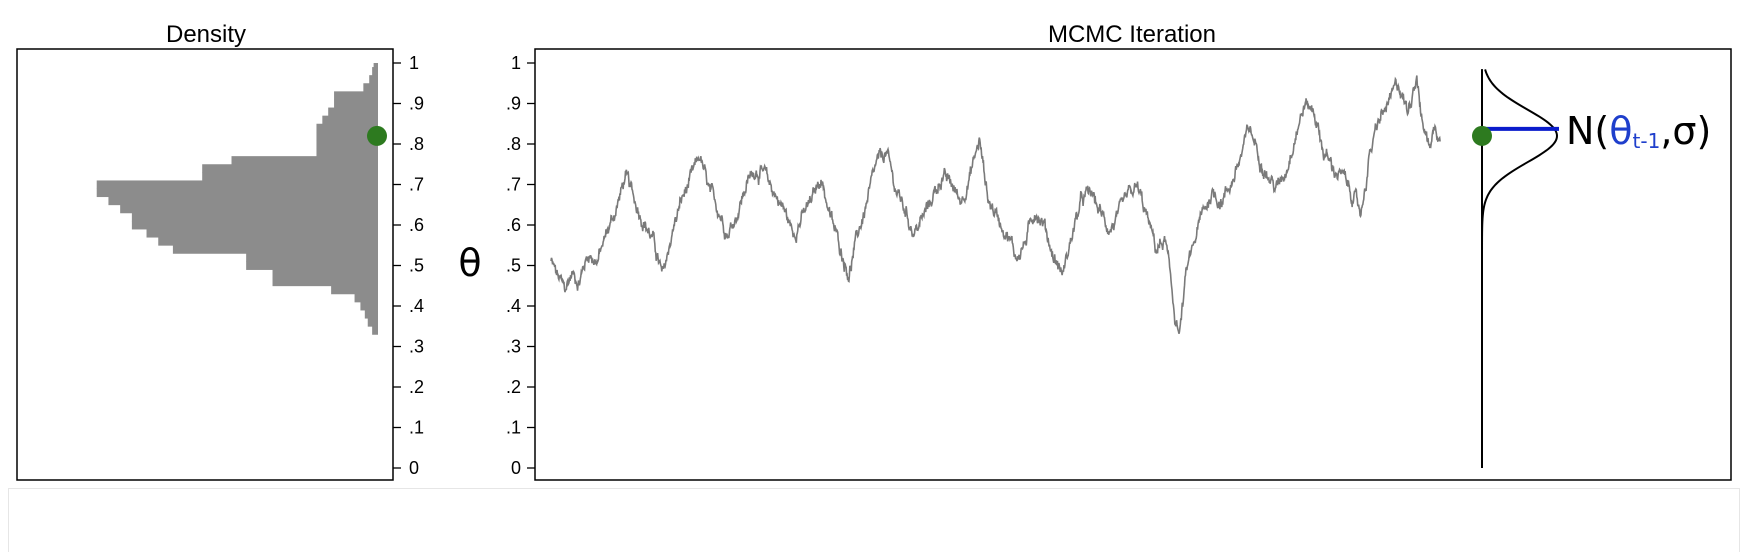 Image resolution: width=1748 pixels, height=556 pixels. What do you see at coordinates (416, 266) in the screenshot?
I see `density-tick-label-5: .5` at bounding box center [416, 266].